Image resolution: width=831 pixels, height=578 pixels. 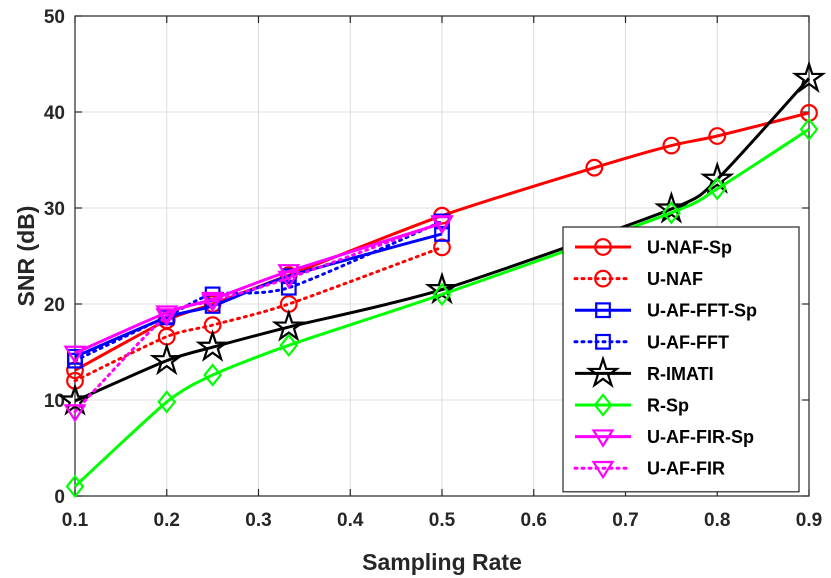 I want to click on legend-entry: U-AF-FFT-Sp, so click(x=666, y=311).